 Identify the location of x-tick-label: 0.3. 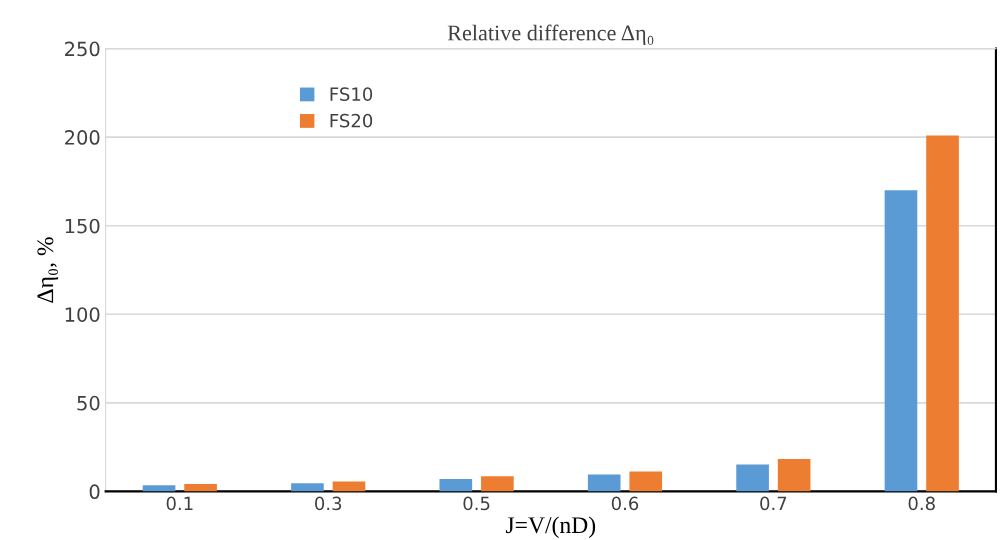
(328, 503).